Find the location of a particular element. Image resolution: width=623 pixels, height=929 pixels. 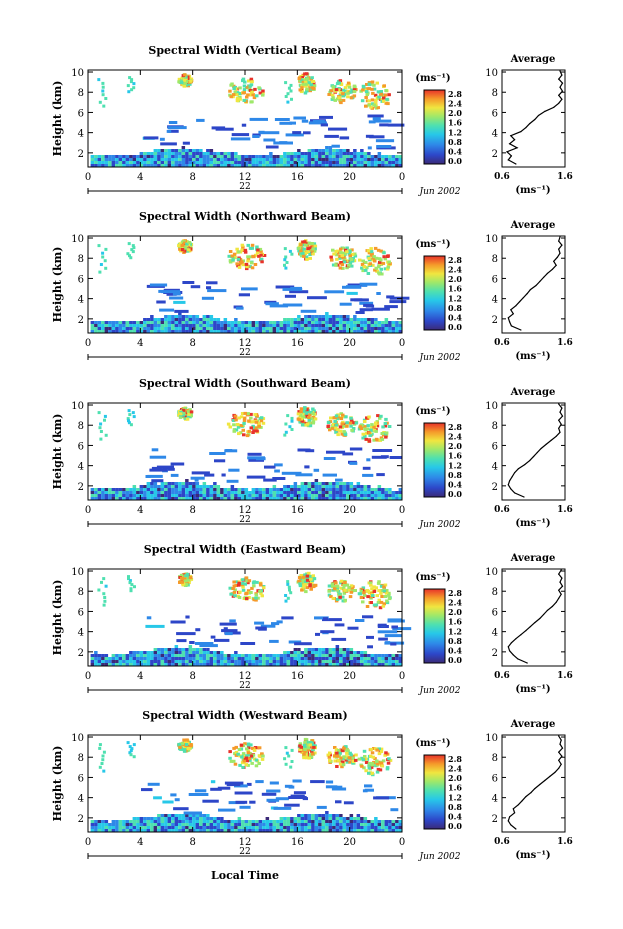

chart-title: Spectral Width (Northward Beam) is located at coordinates (245, 216).